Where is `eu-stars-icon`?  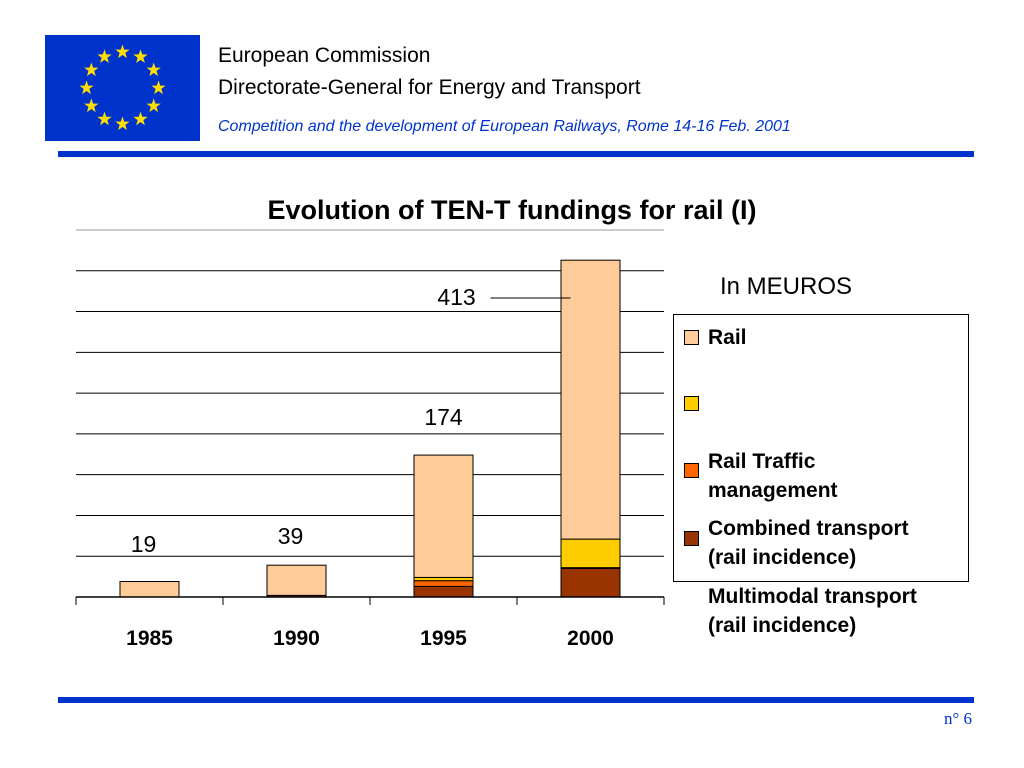
eu-stars-icon is located at coordinates (122, 87).